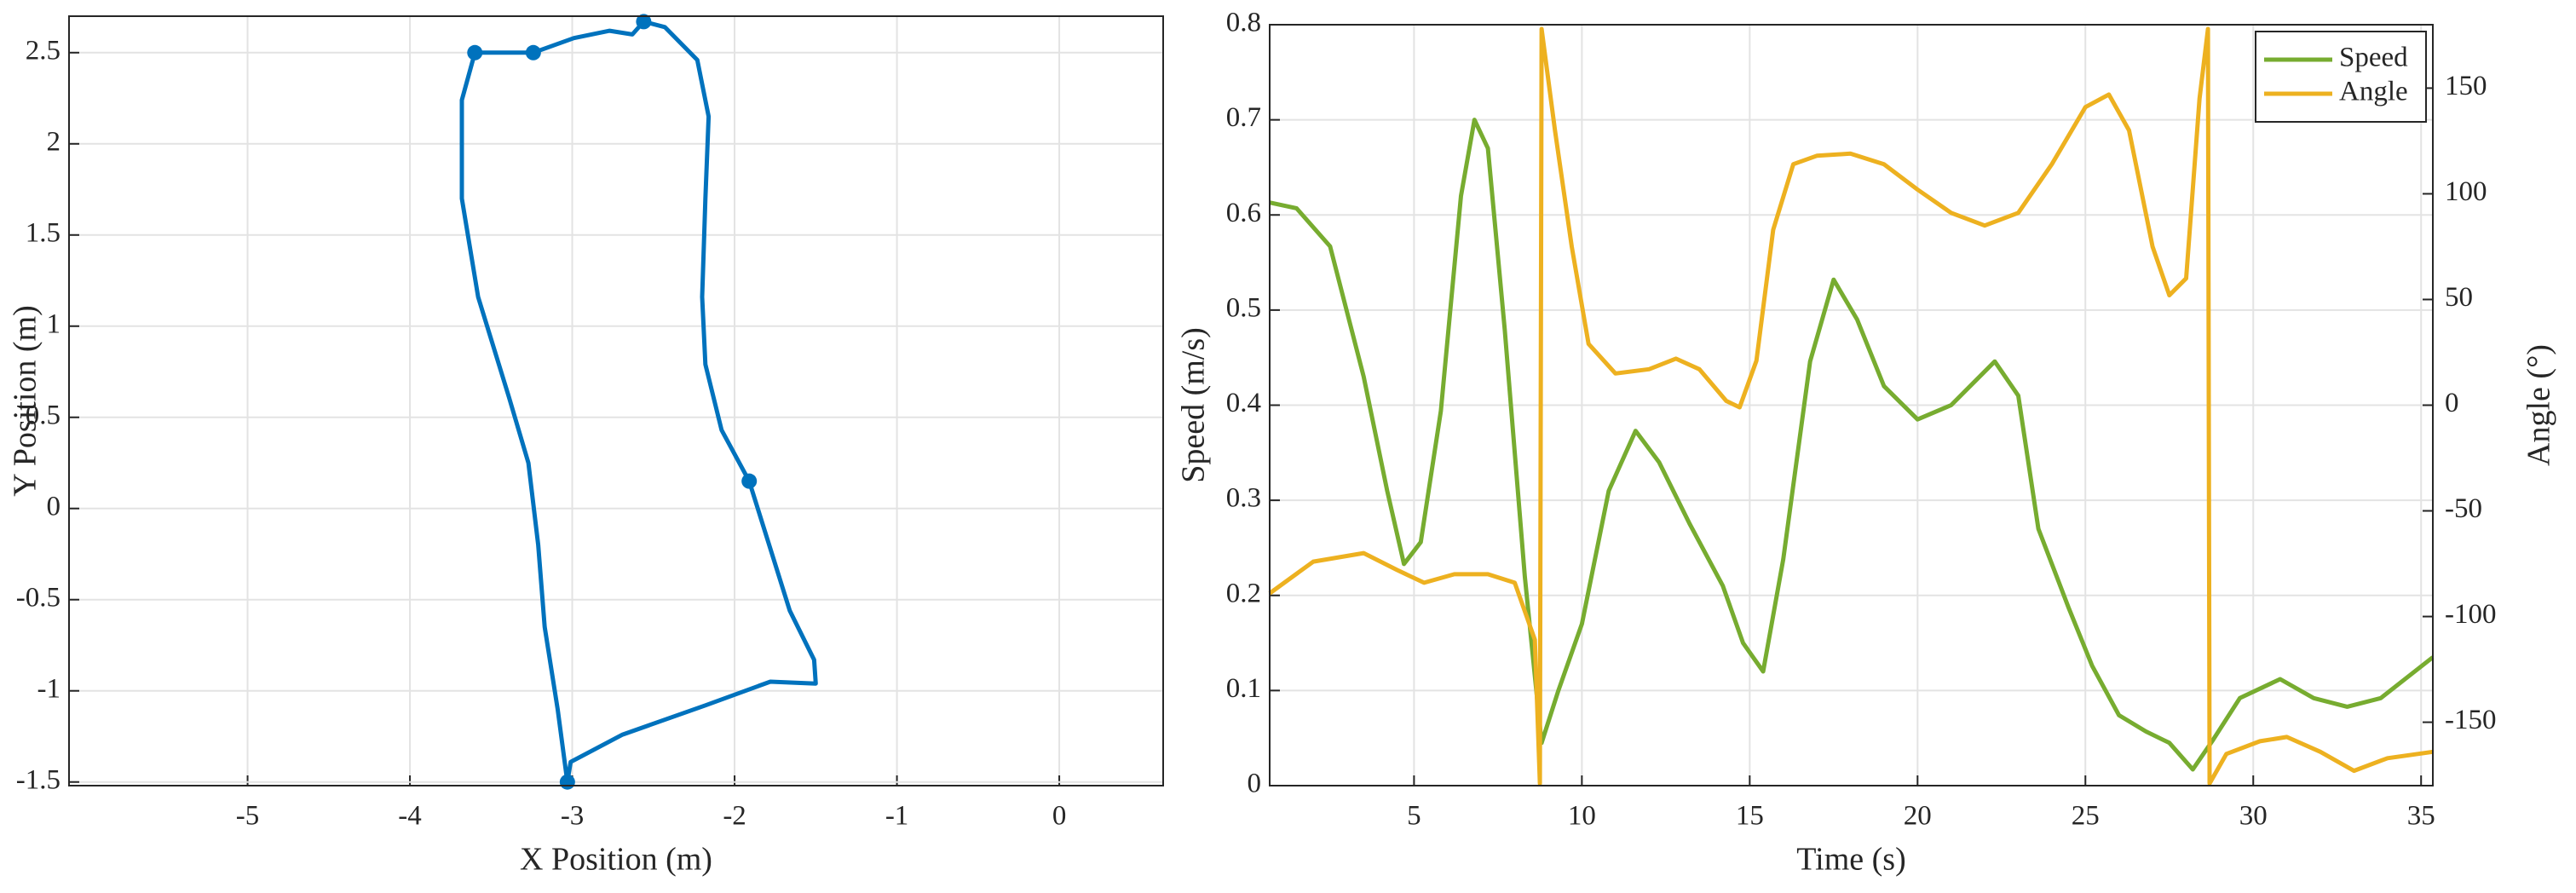 This screenshot has height=893, width=2576. I want to click on y-tick-label: 2.5, so click(43, 50).